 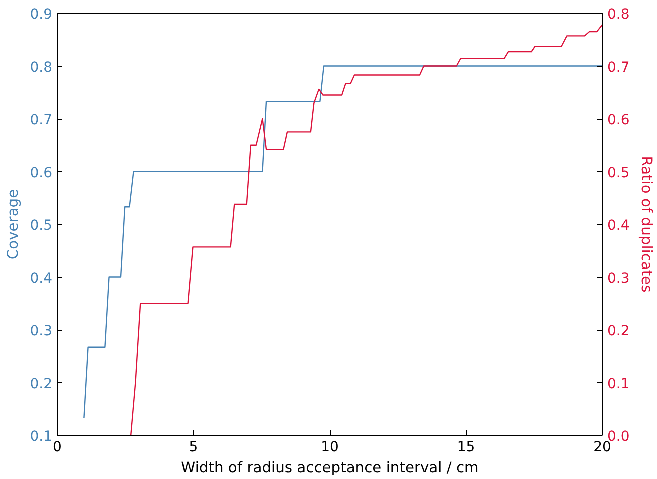 What do you see at coordinates (330, 468) in the screenshot?
I see `x-axis-title: Width of radius acceptance interval / cm` at bounding box center [330, 468].